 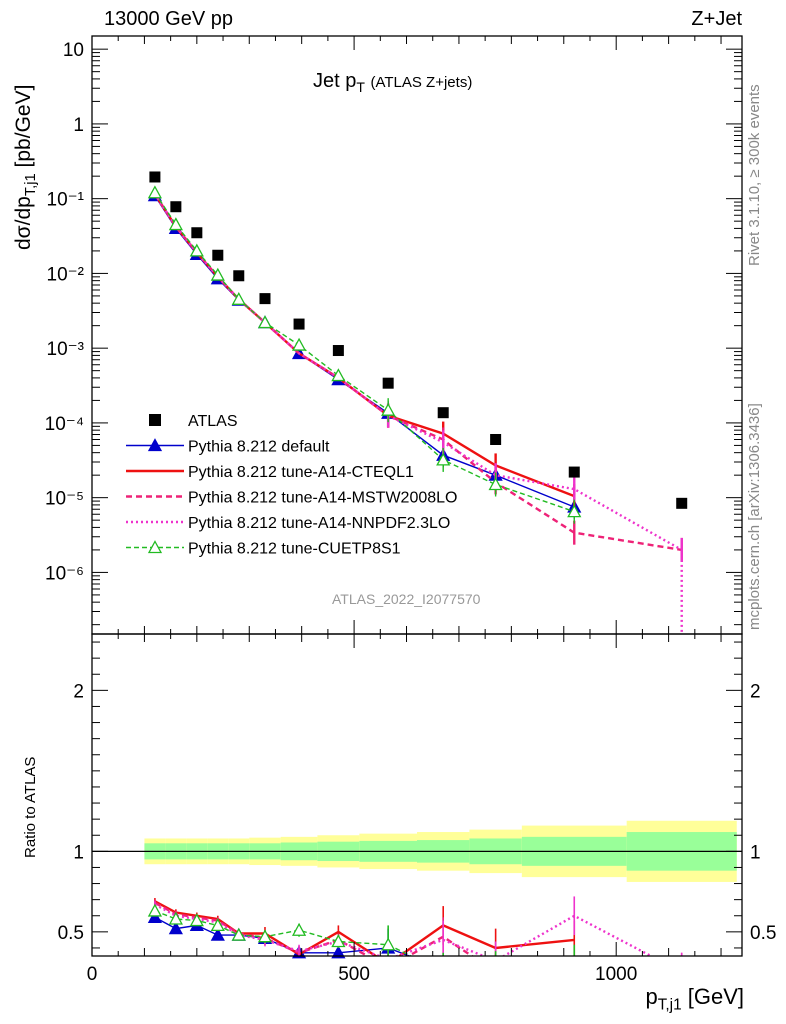 I want to click on ratio-line-cuetp8s1, so click(x=283, y=933).